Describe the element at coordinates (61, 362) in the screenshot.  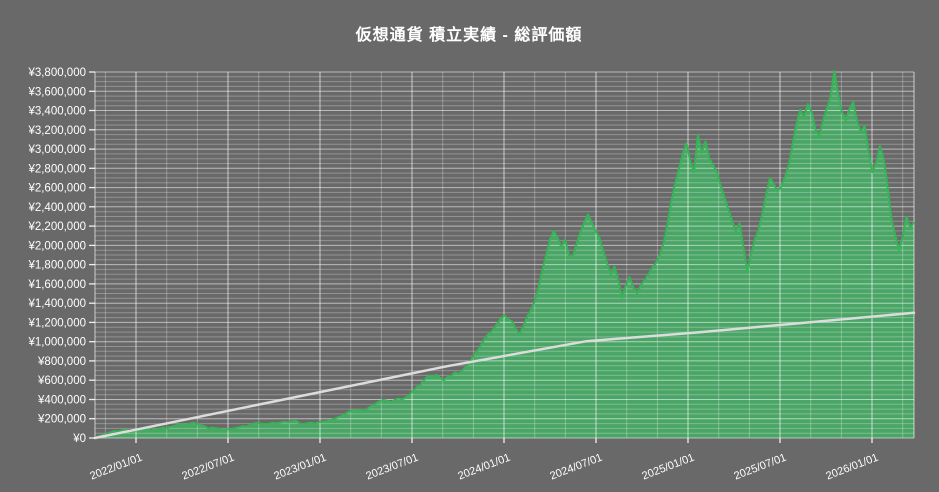
I see `y-tick-label: ¥800,000` at that location.